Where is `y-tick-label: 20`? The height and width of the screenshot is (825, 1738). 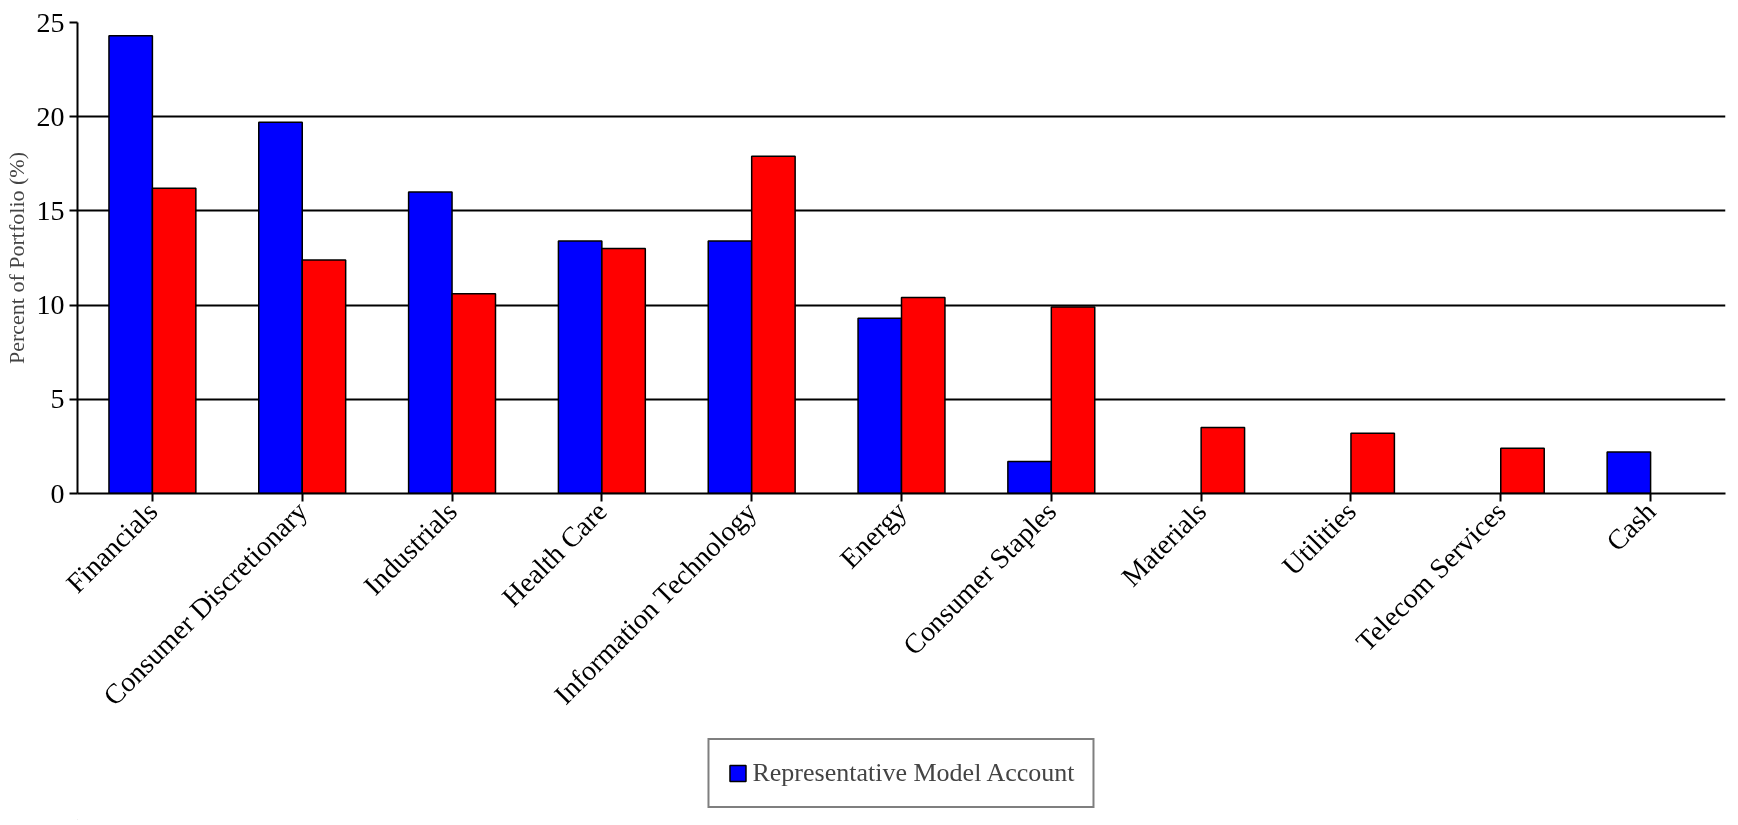 y-tick-label: 20 is located at coordinates (50, 116).